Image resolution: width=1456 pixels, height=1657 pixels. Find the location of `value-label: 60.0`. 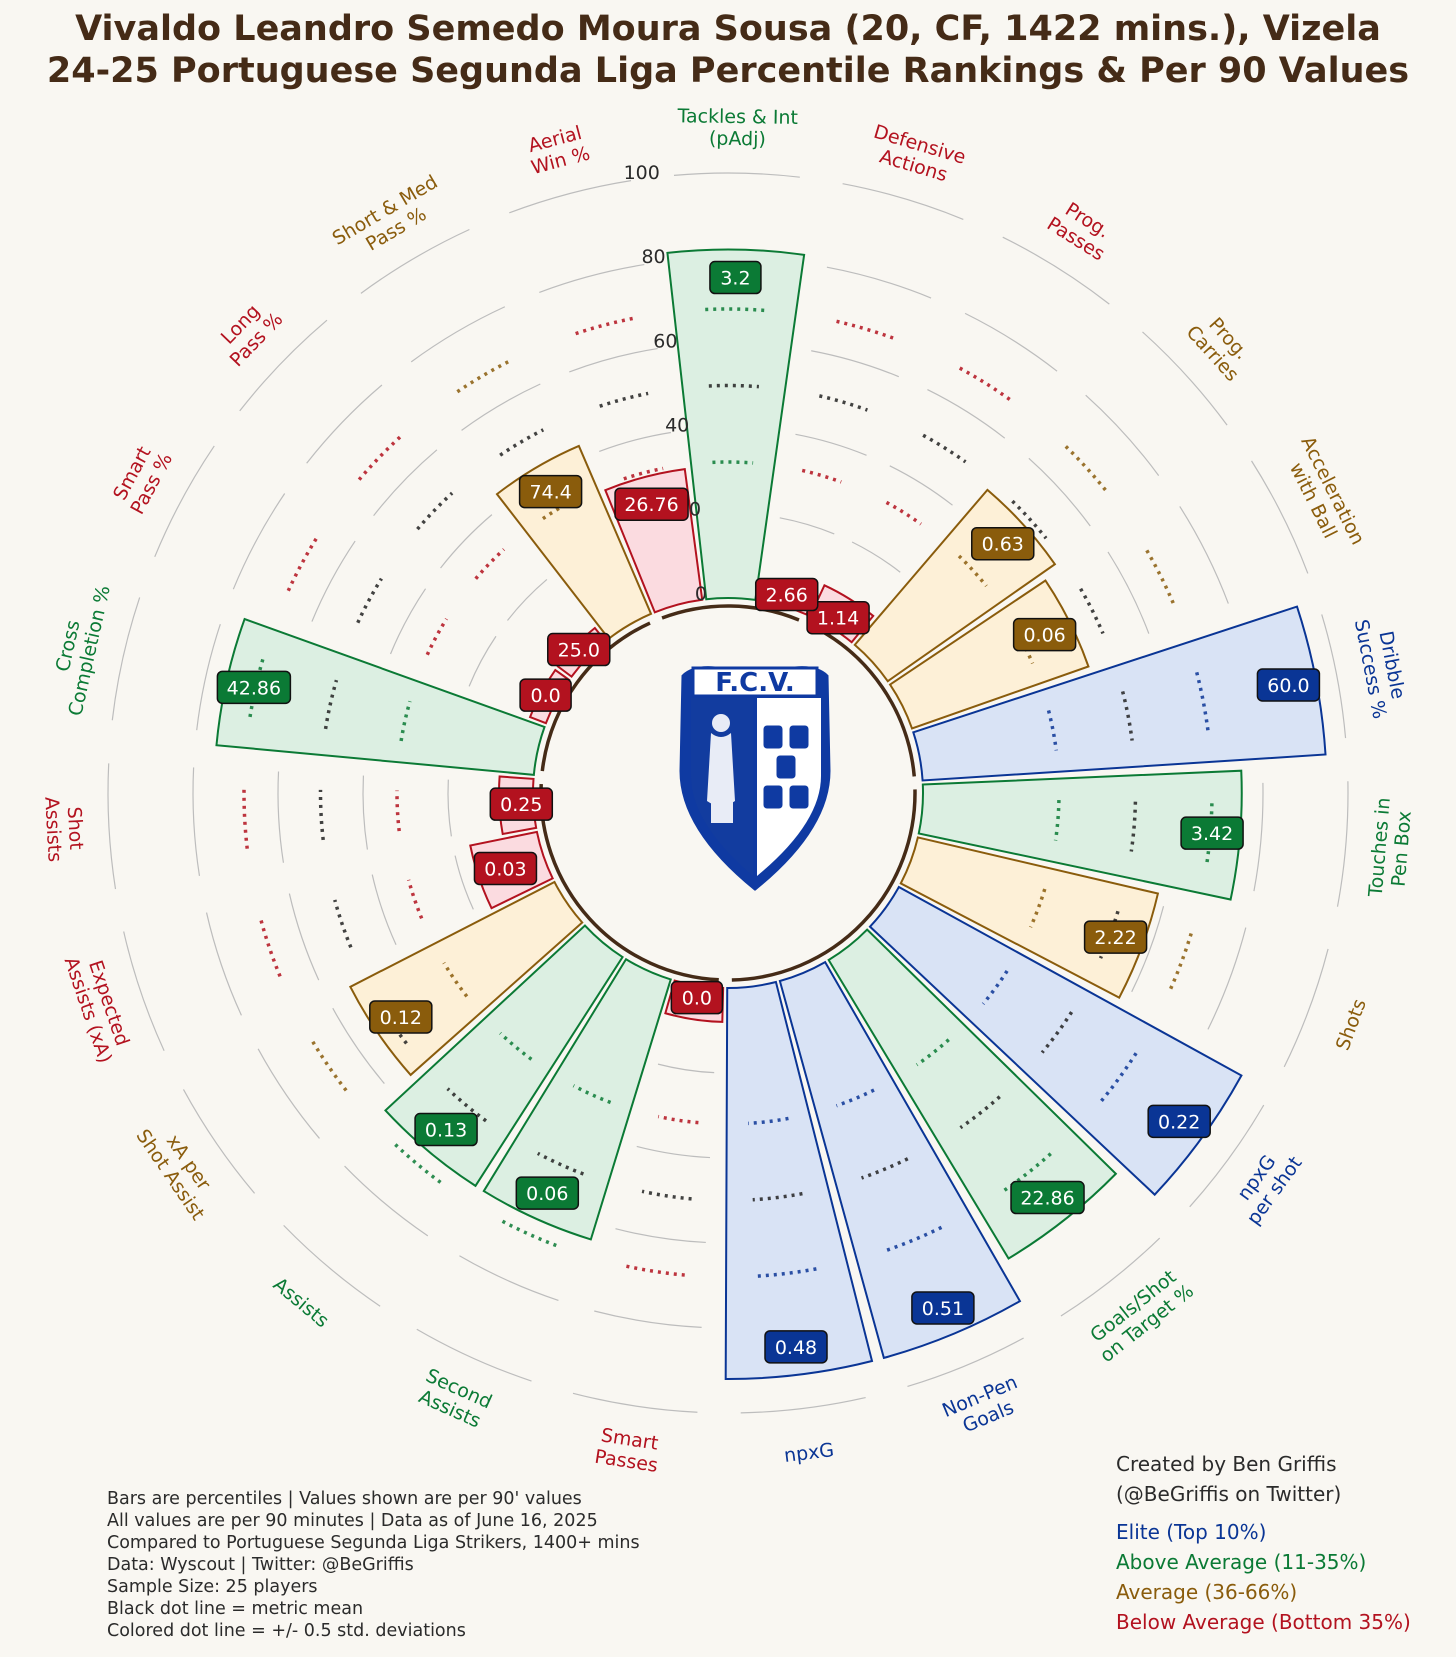

value-label: 60.0 is located at coordinates (1288, 686).